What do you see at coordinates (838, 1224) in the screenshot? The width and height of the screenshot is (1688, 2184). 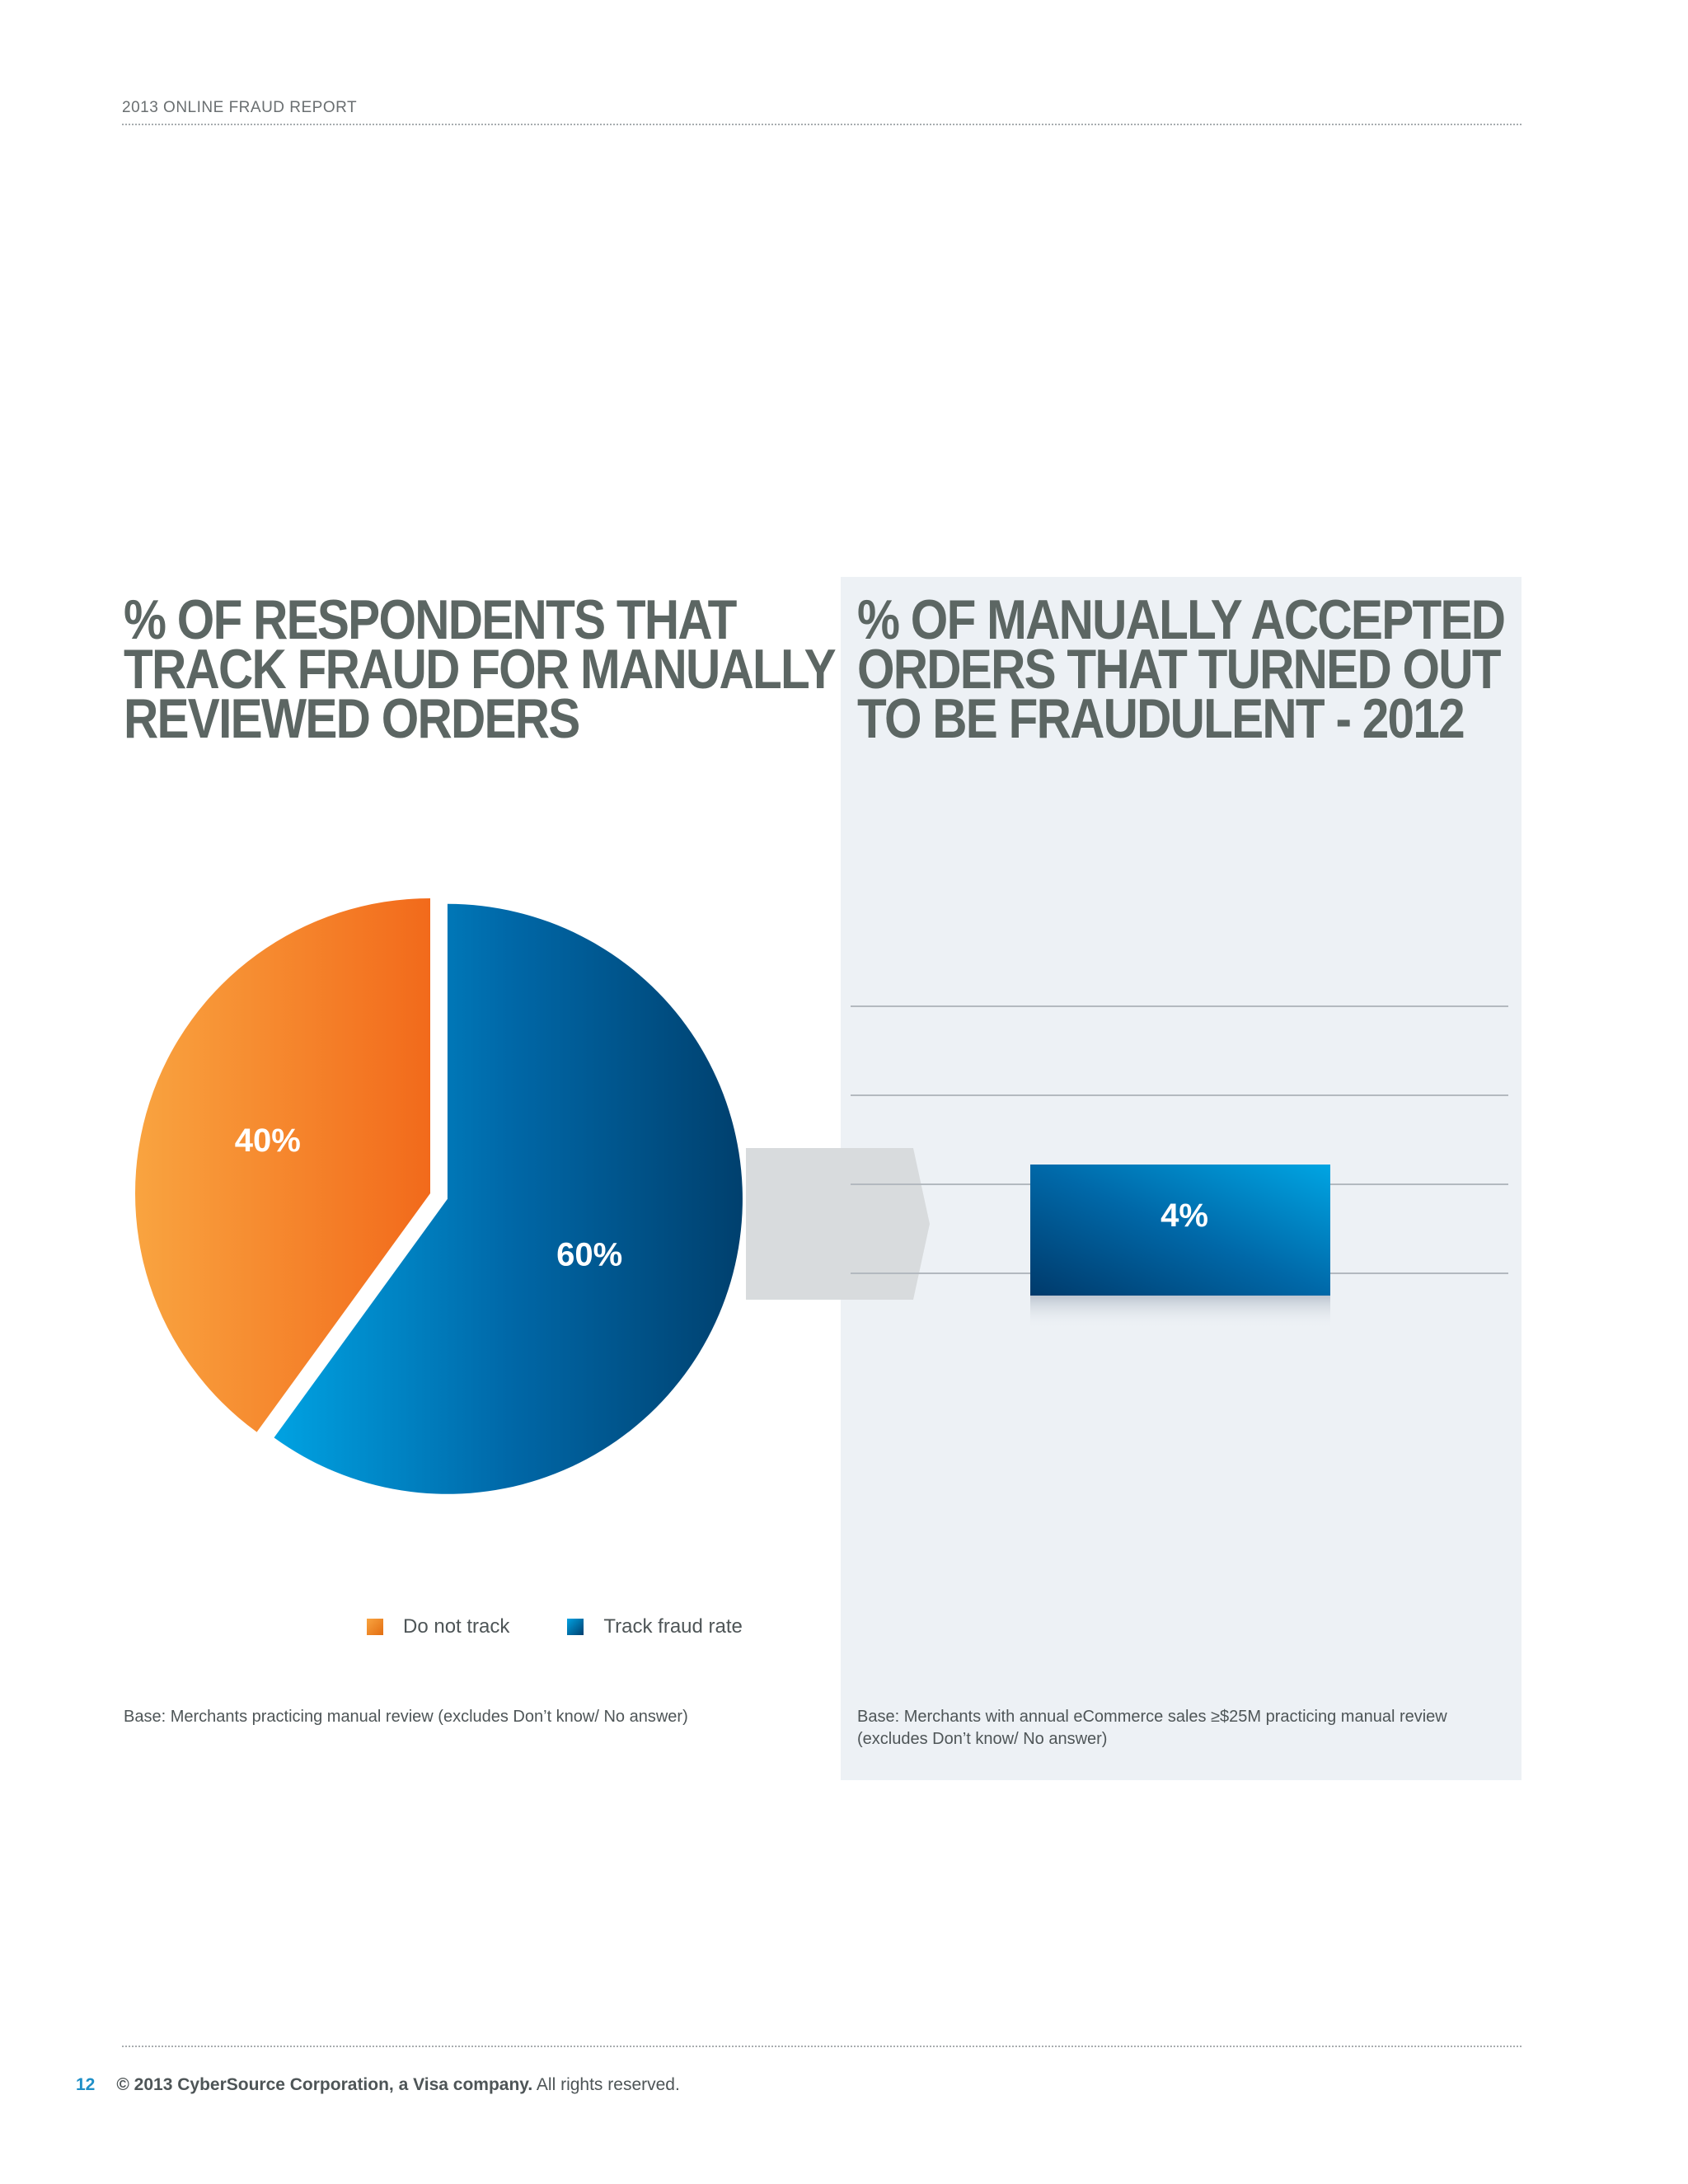 I see `callout-arrow` at bounding box center [838, 1224].